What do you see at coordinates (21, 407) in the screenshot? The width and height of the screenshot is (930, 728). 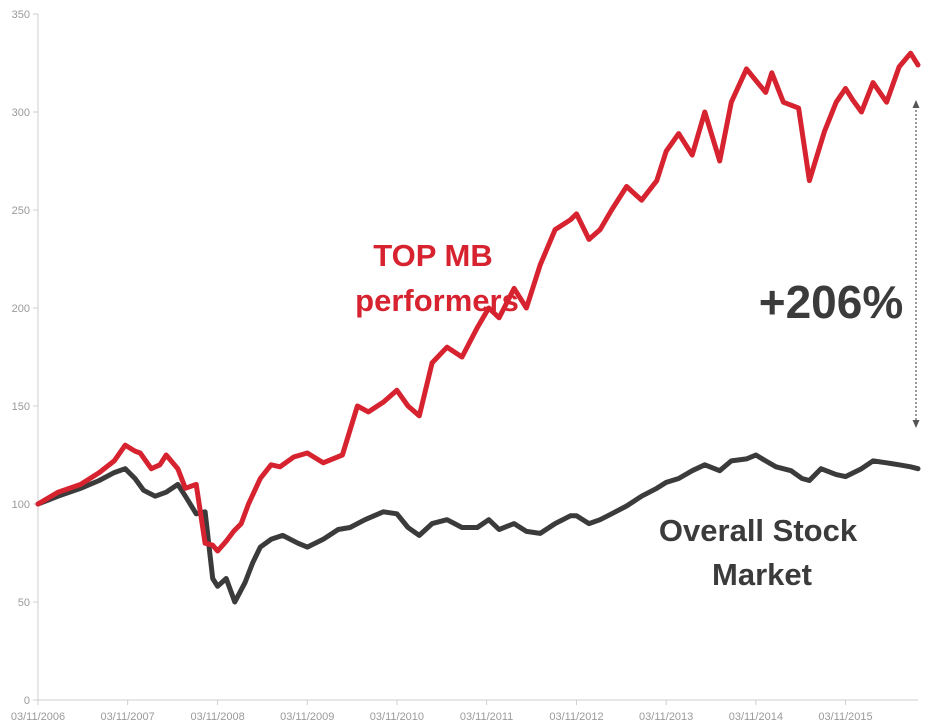 I see `y-tick-label: 150` at bounding box center [21, 407].